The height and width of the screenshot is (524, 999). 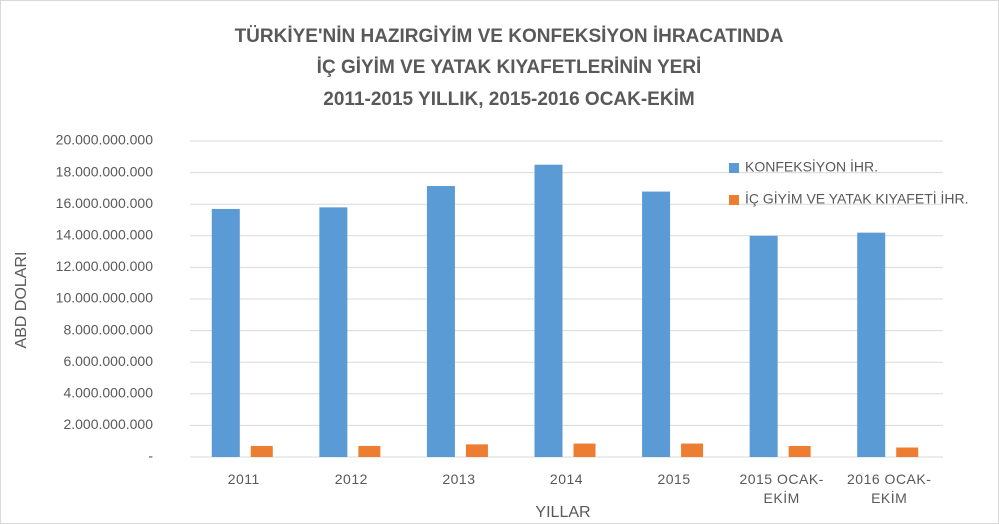 What do you see at coordinates (105, 140) in the screenshot?
I see `y-tick-label: 20.000.000.000` at bounding box center [105, 140].